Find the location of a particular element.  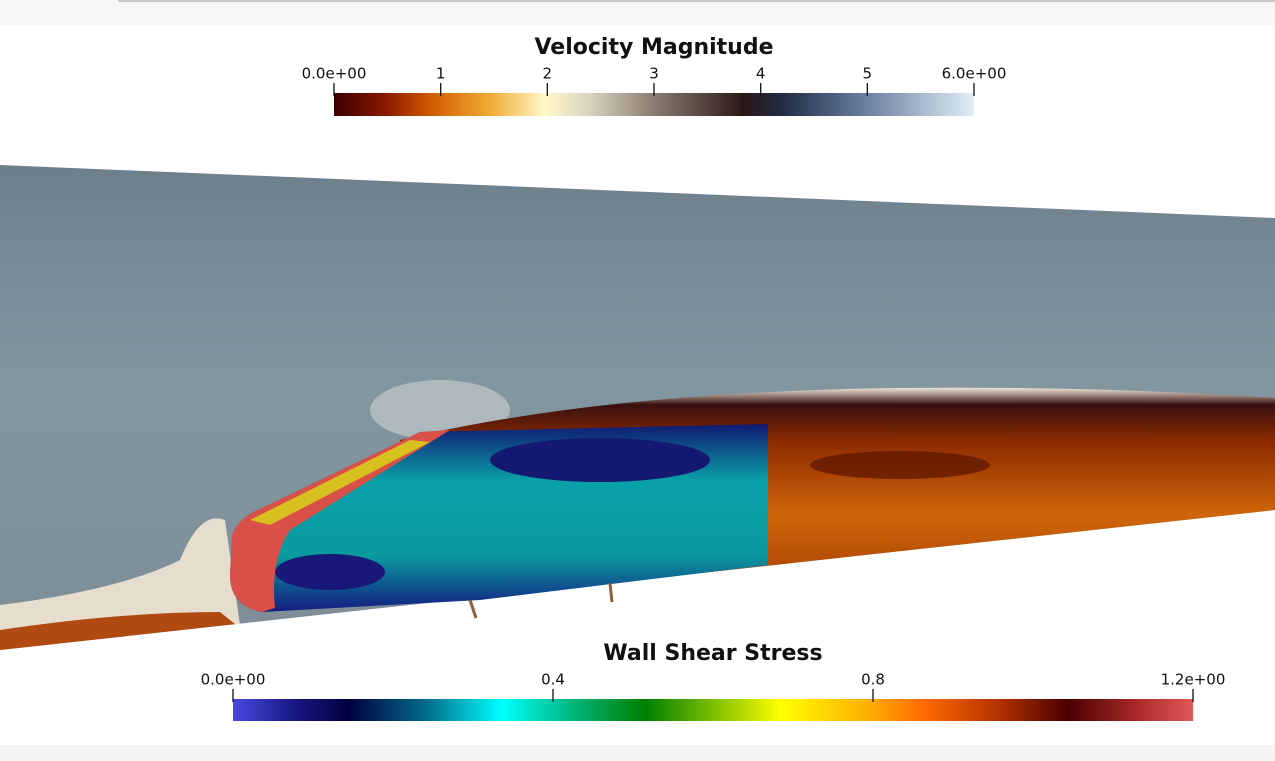

tick-label: 5 is located at coordinates (868, 74).